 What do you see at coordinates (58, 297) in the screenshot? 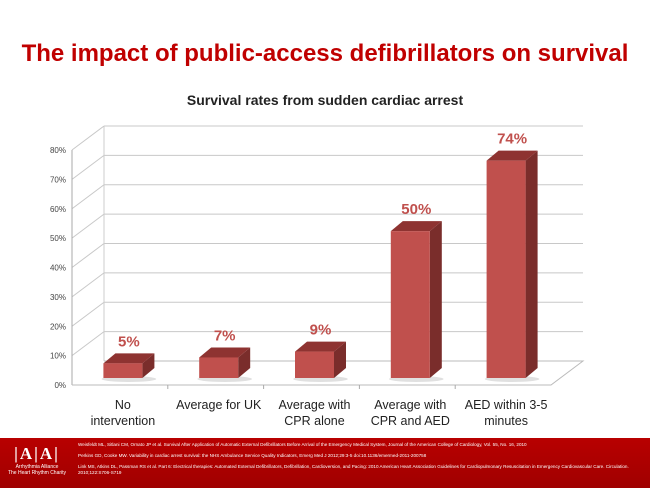
I see `y-tick-label: 30%` at bounding box center [58, 297].